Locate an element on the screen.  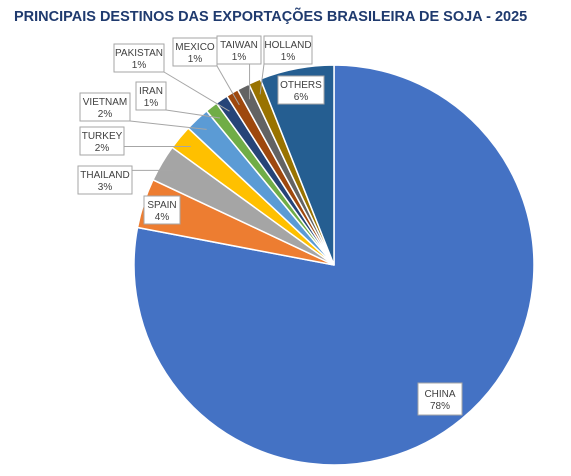
leader-line-holland is located at coordinates (262, 79).